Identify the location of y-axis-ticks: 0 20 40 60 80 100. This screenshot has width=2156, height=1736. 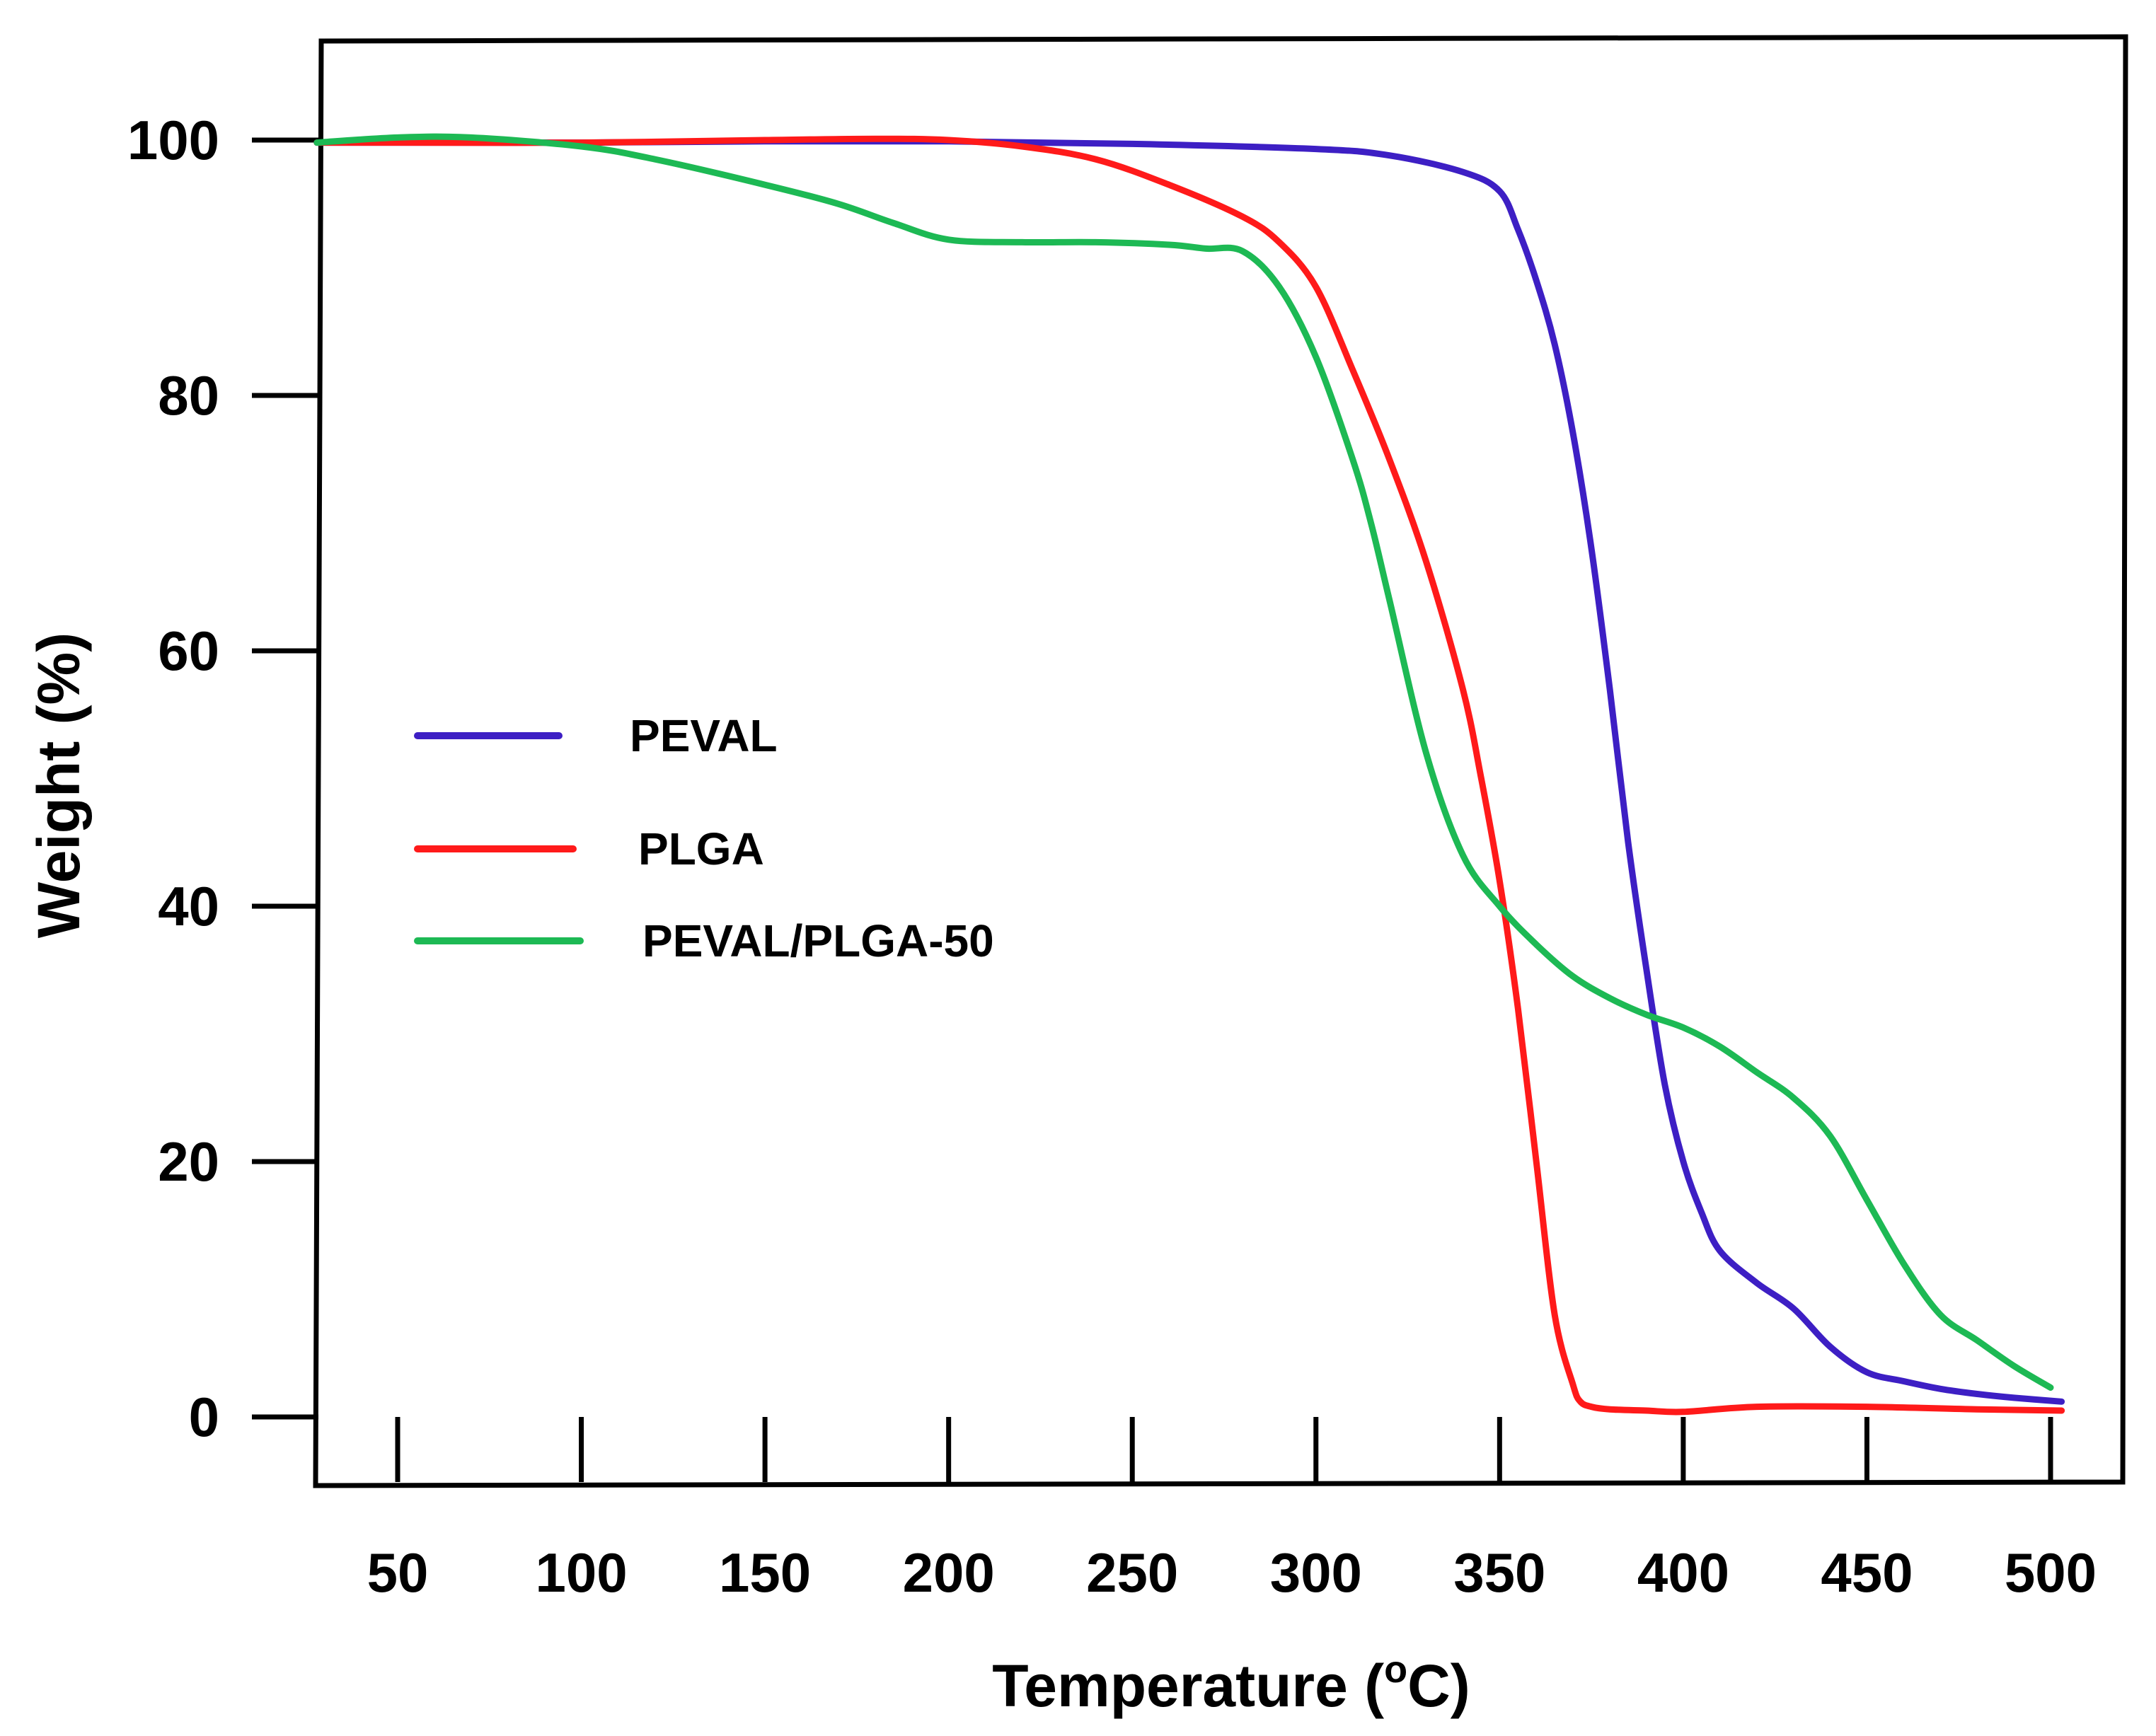
(222, 779).